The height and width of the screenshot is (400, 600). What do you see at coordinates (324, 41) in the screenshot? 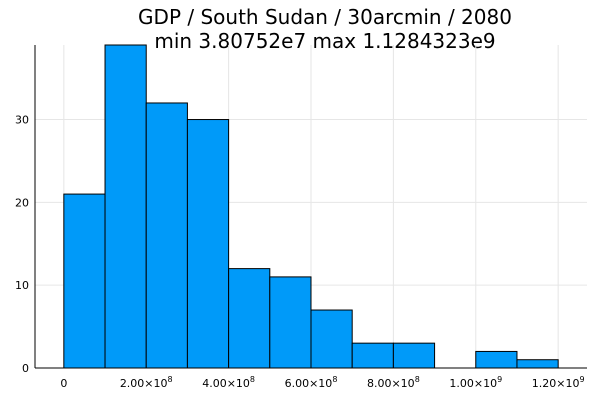
I see `chart-title-line2: min 3.80752e7 max 1.1284323e9` at bounding box center [324, 41].